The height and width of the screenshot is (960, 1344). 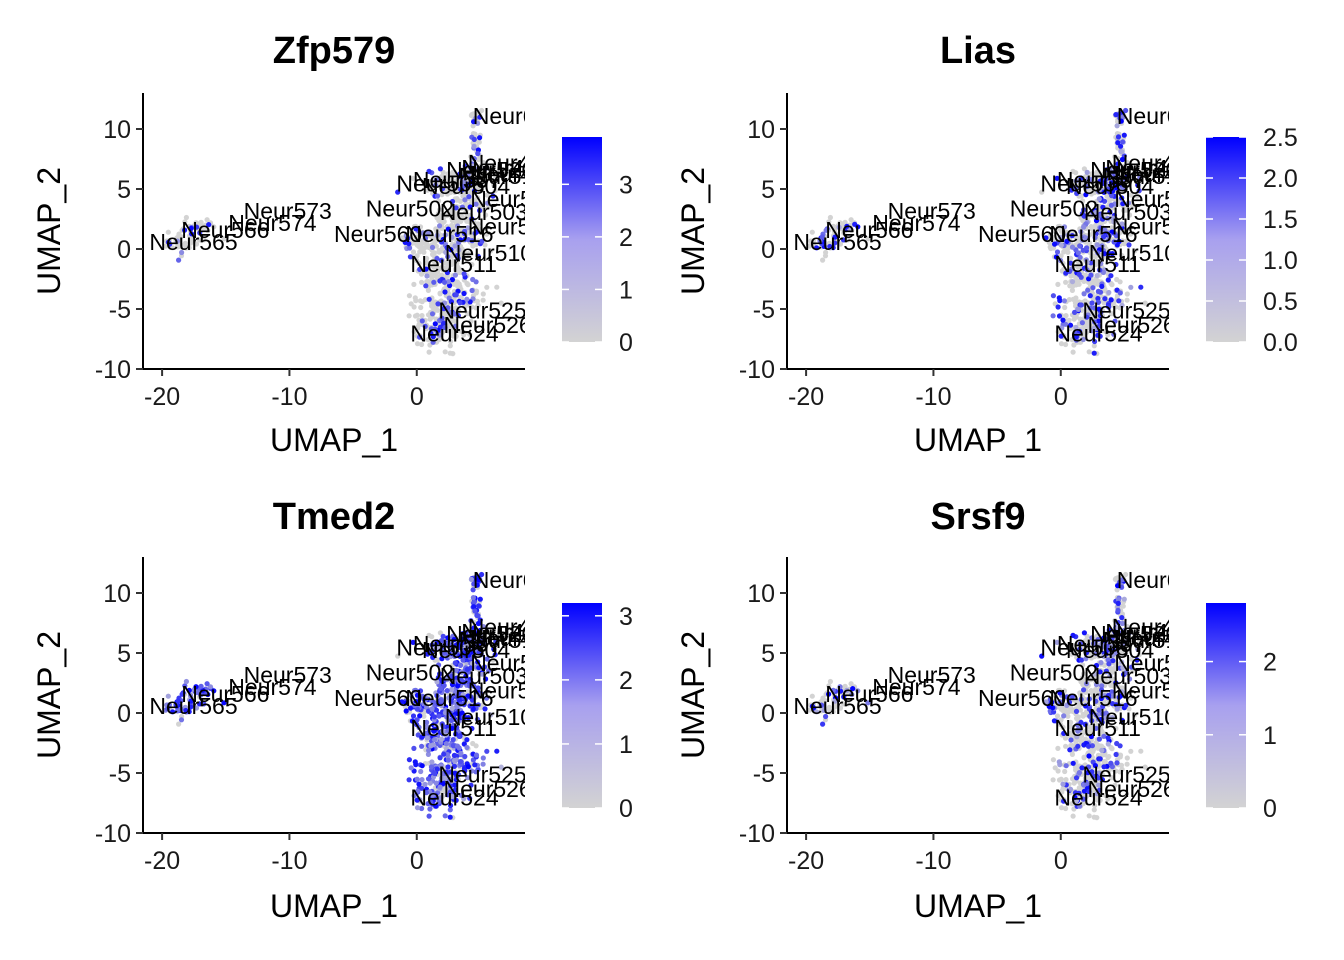 I want to click on x-tick-label: -10, so click(x=933, y=397).